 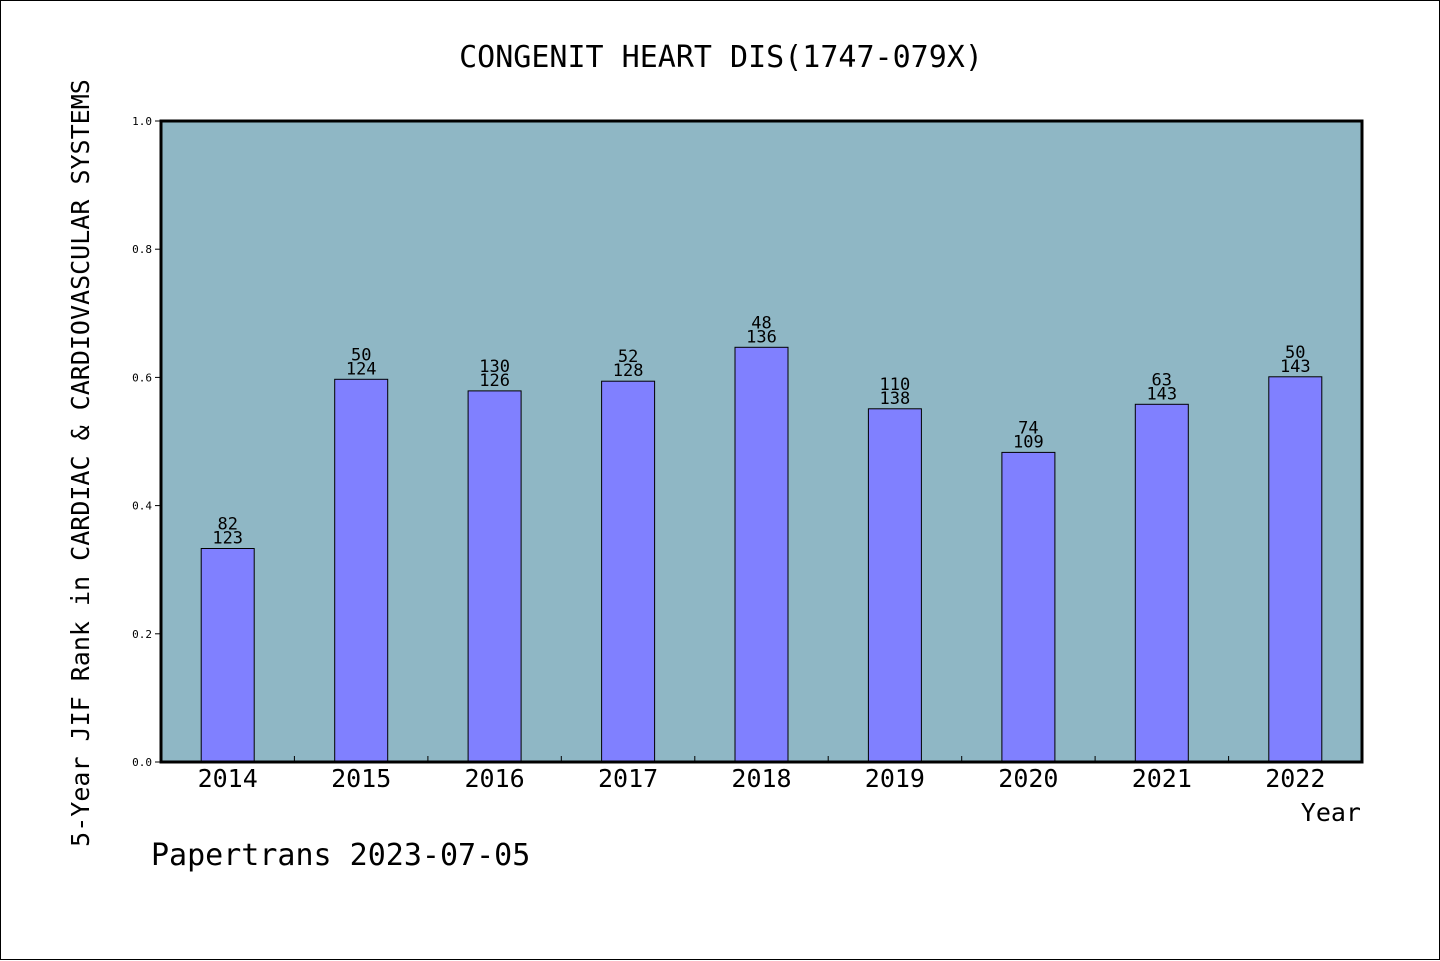 What do you see at coordinates (1028, 428) in the screenshot?
I see `data-label-top-2020: 74` at bounding box center [1028, 428].